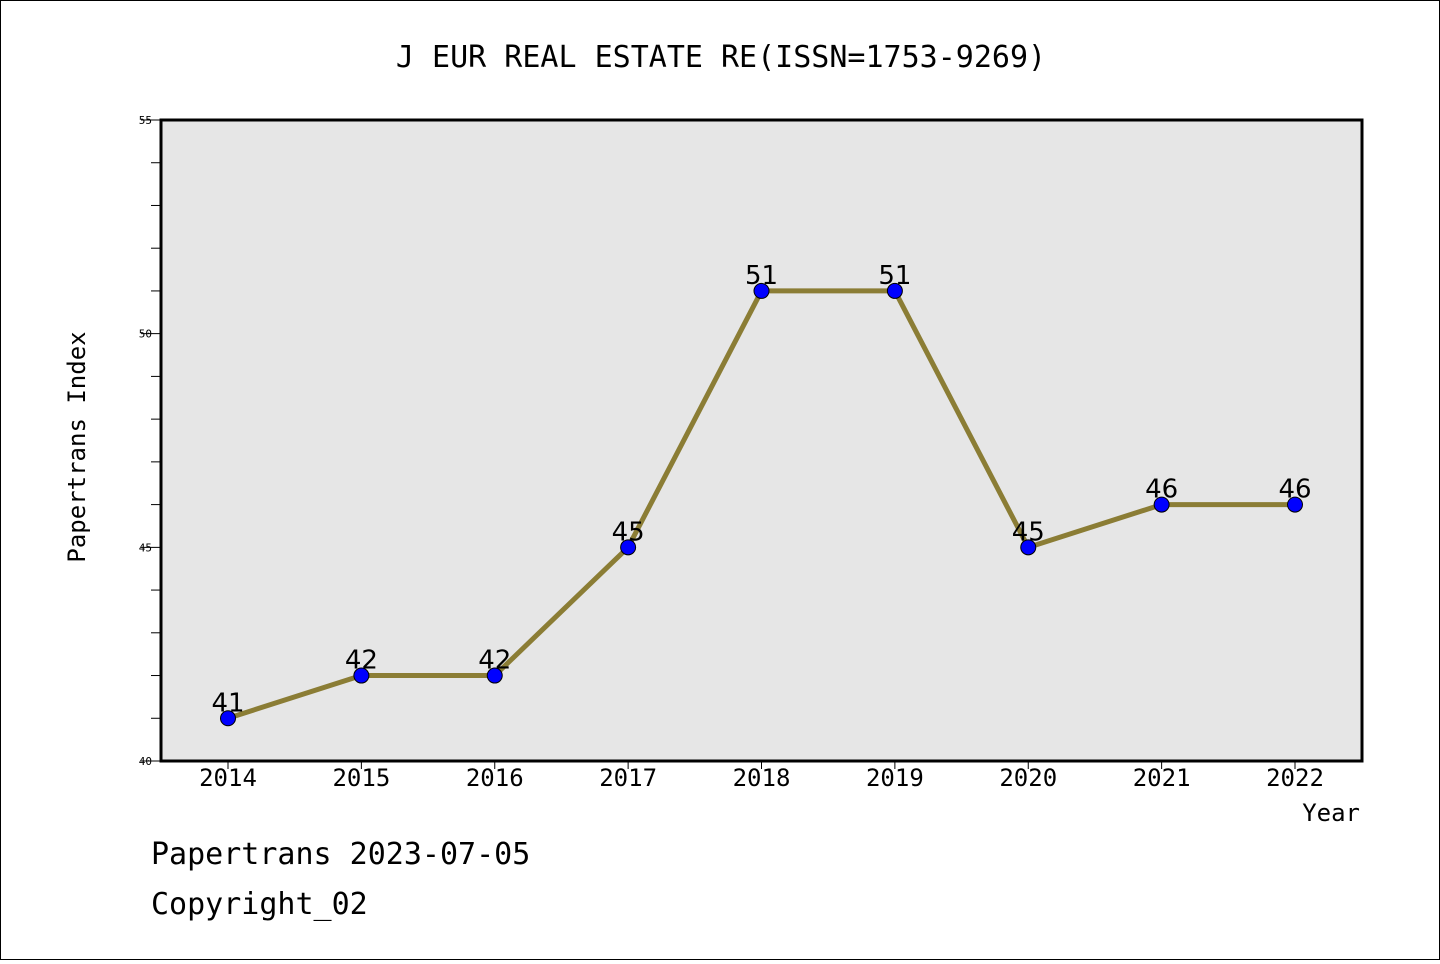 Image resolution: width=1440 pixels, height=964 pixels. Describe the element at coordinates (1295, 778) in the screenshot. I see `x-tick-label: 2022` at that location.